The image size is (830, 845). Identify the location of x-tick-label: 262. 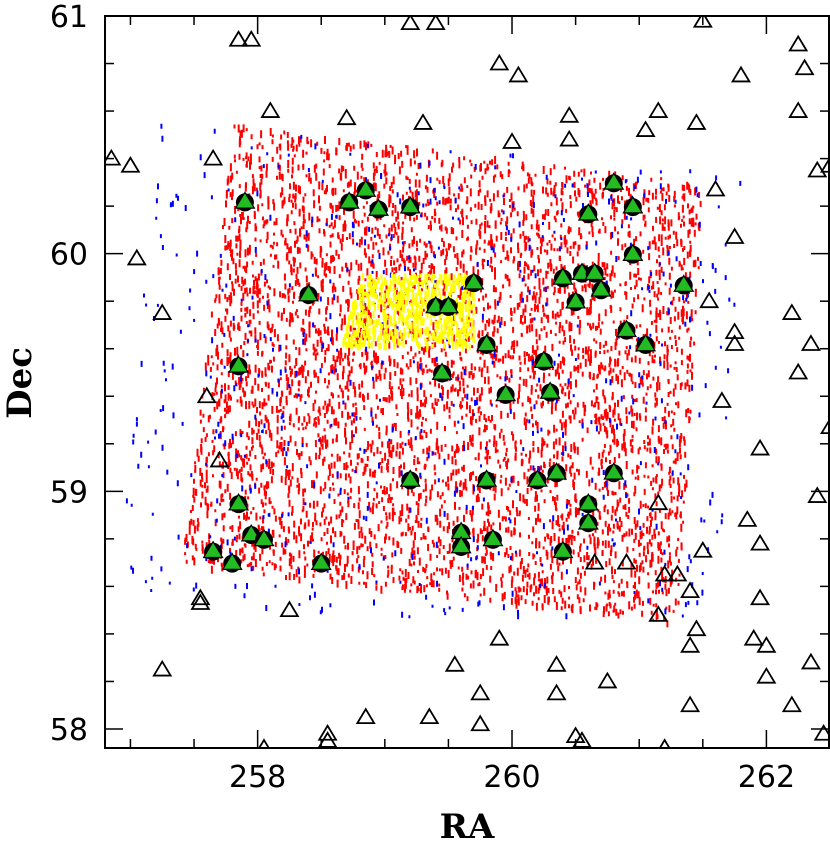
(766, 777).